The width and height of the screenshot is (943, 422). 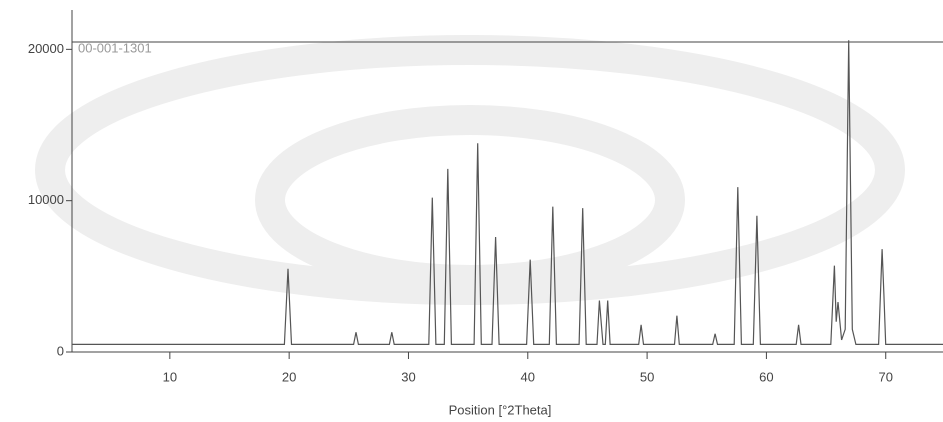 What do you see at coordinates (647, 376) in the screenshot?
I see `x-tick-label: 50` at bounding box center [647, 376].